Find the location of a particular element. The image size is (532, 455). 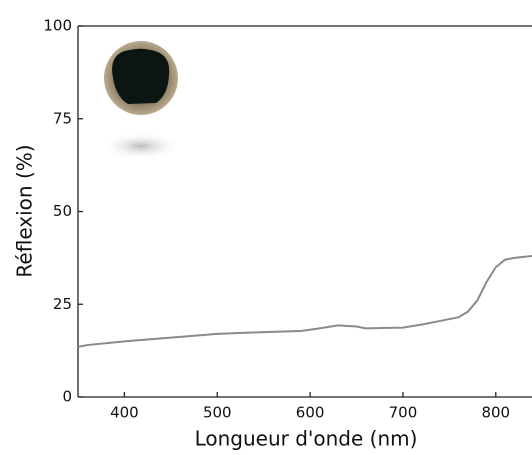

x-tick-label: 400 is located at coordinates (124, 413).